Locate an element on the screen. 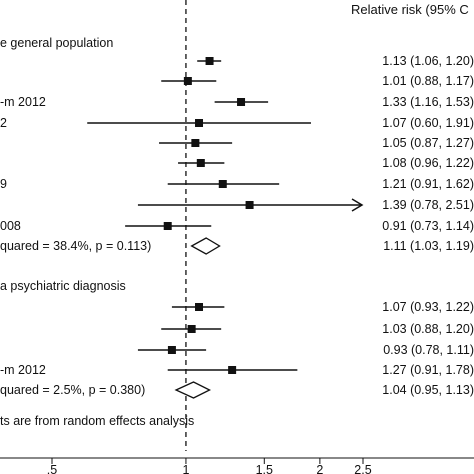  footnote: ts are from random effects analysis is located at coordinates (97, 421).